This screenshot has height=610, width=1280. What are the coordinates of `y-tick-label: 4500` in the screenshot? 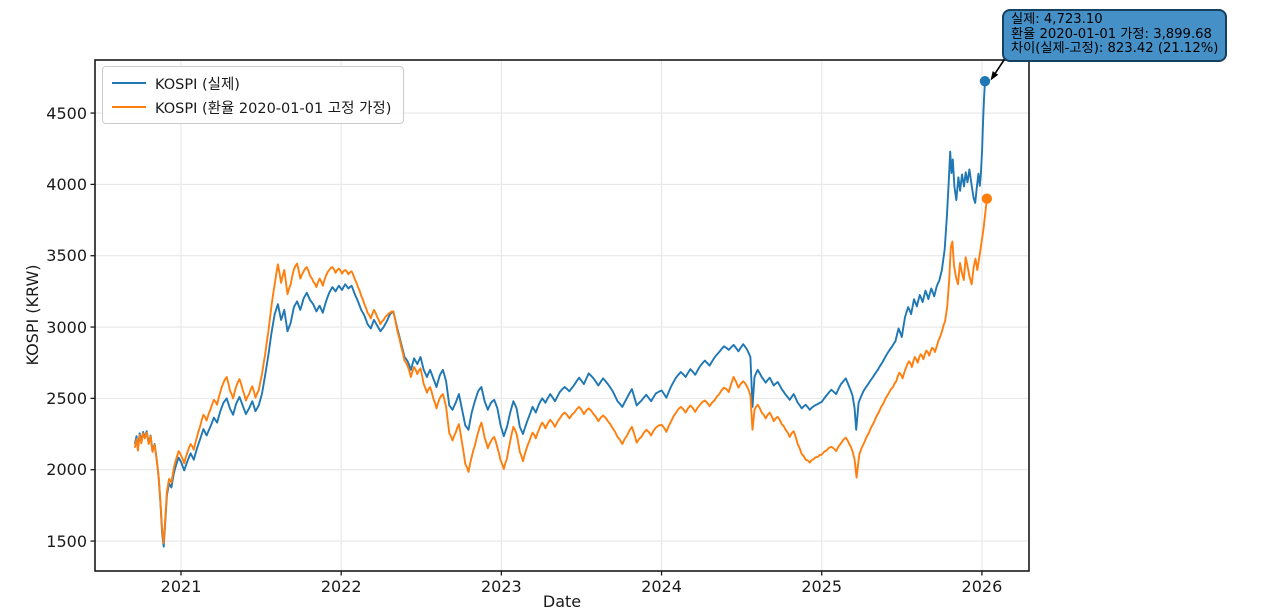 It's located at (66, 113).